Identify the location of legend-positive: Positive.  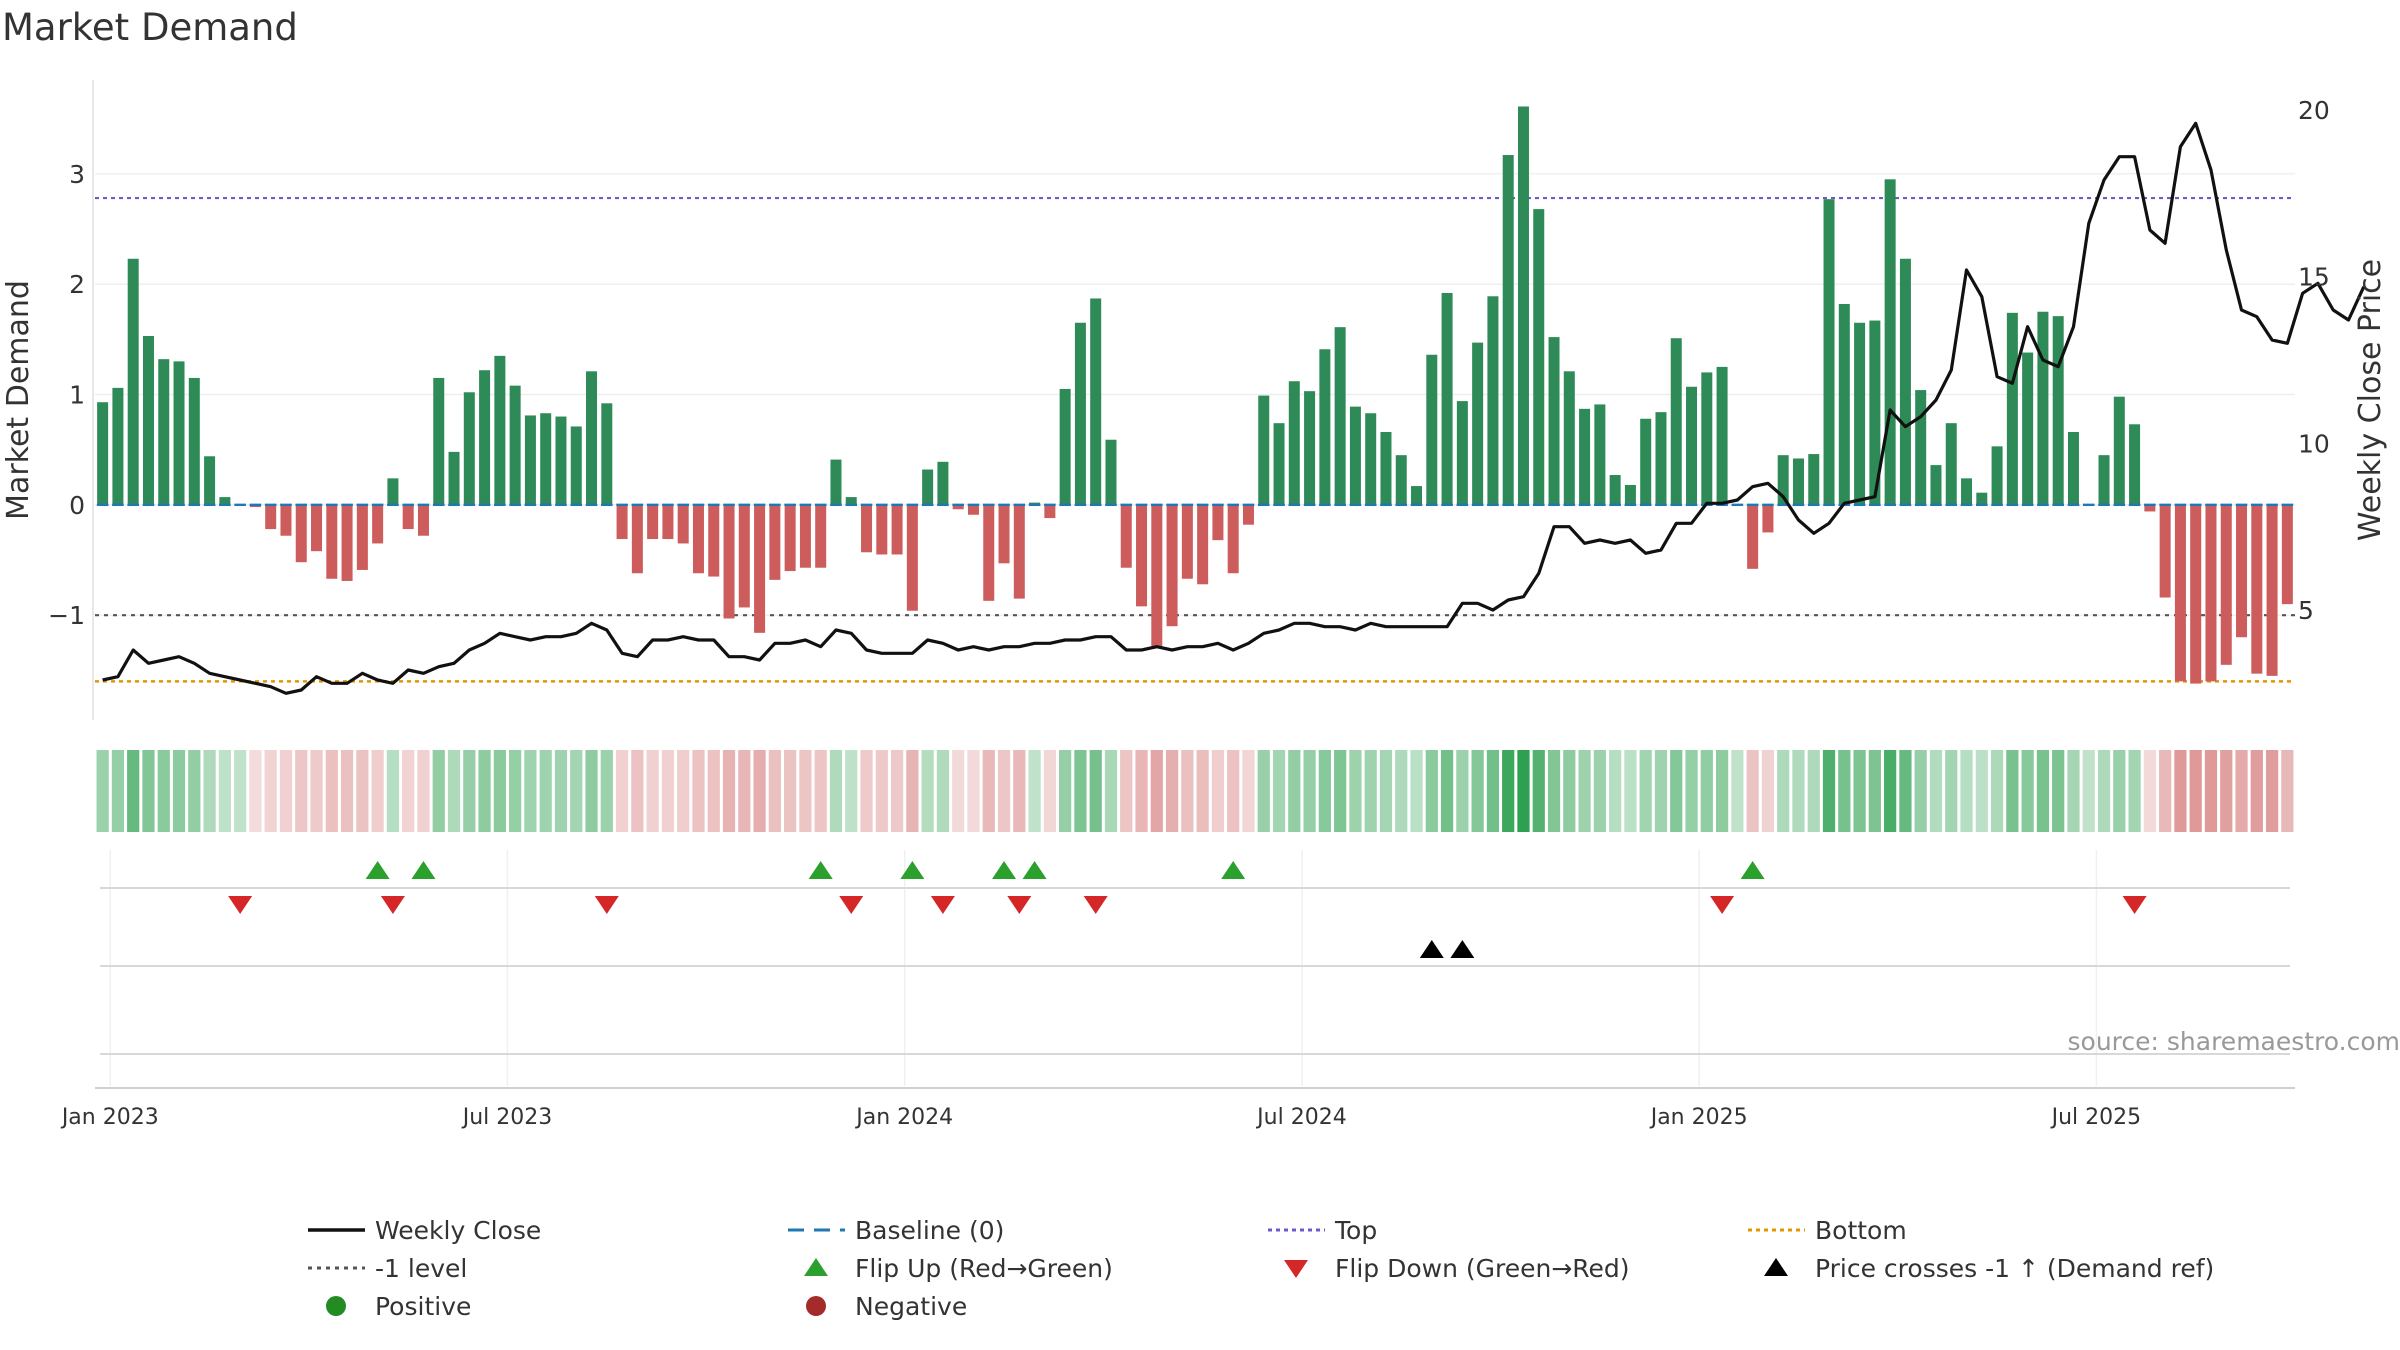
(388, 1306).